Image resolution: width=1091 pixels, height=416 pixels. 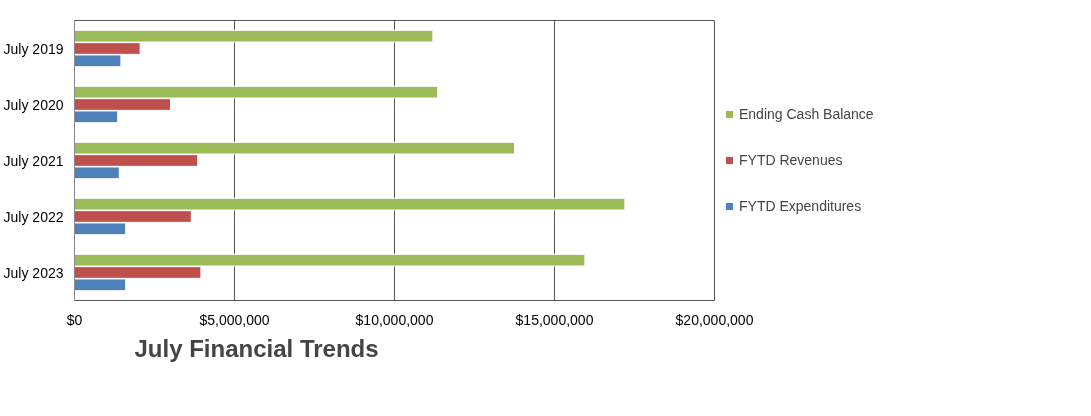 What do you see at coordinates (234, 319) in the screenshot?
I see `x-tick-label: $5,000,000` at bounding box center [234, 319].